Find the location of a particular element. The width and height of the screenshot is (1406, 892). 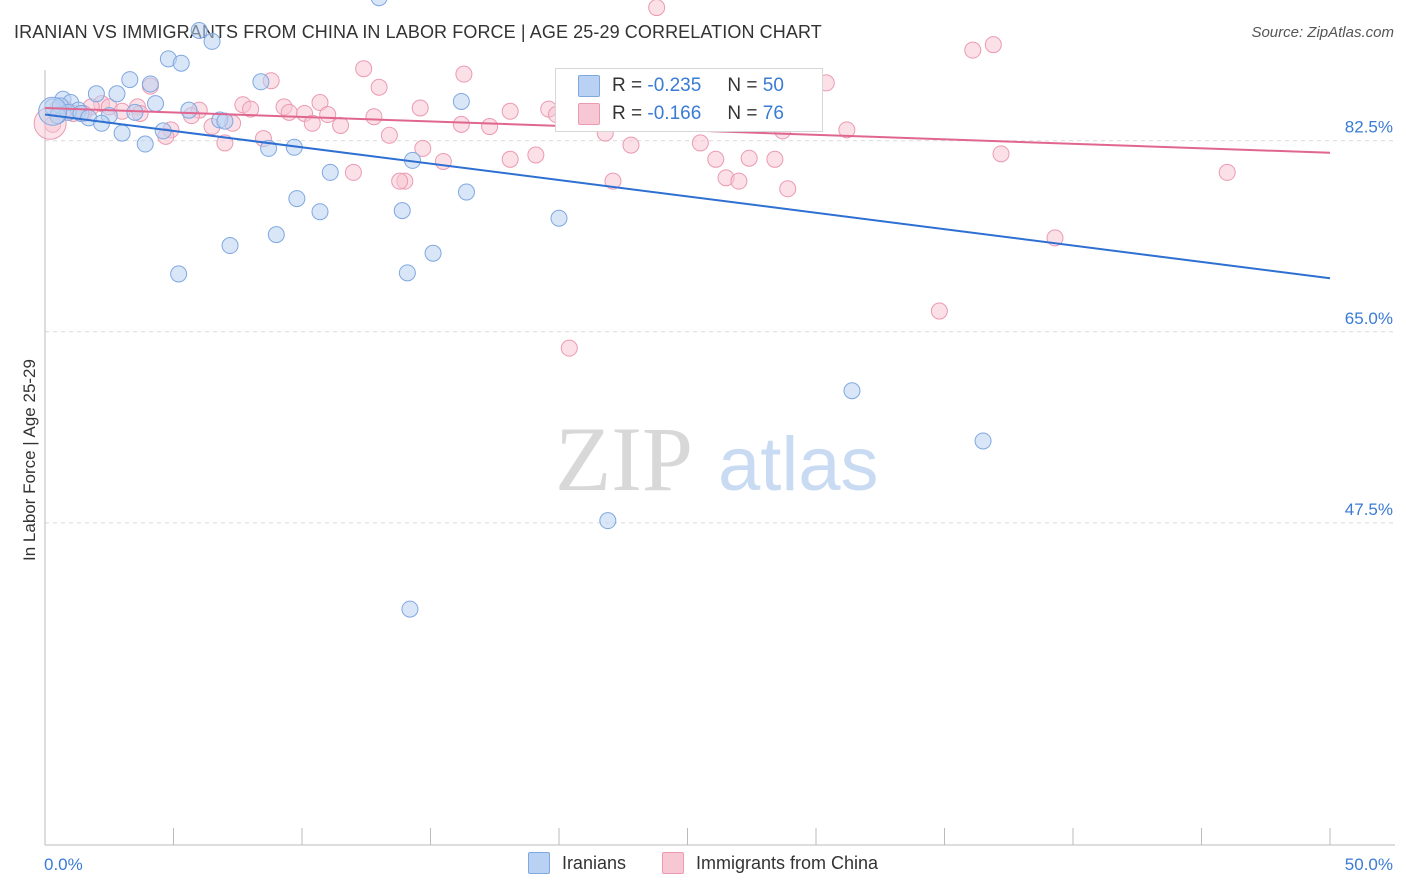

y-tick-label: 65.0% is located at coordinates (1369, 318).